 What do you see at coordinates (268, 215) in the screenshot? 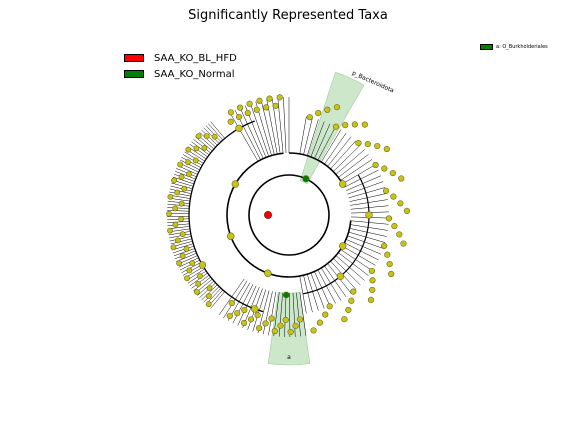
I see `enriched-node-hfd` at bounding box center [268, 215].